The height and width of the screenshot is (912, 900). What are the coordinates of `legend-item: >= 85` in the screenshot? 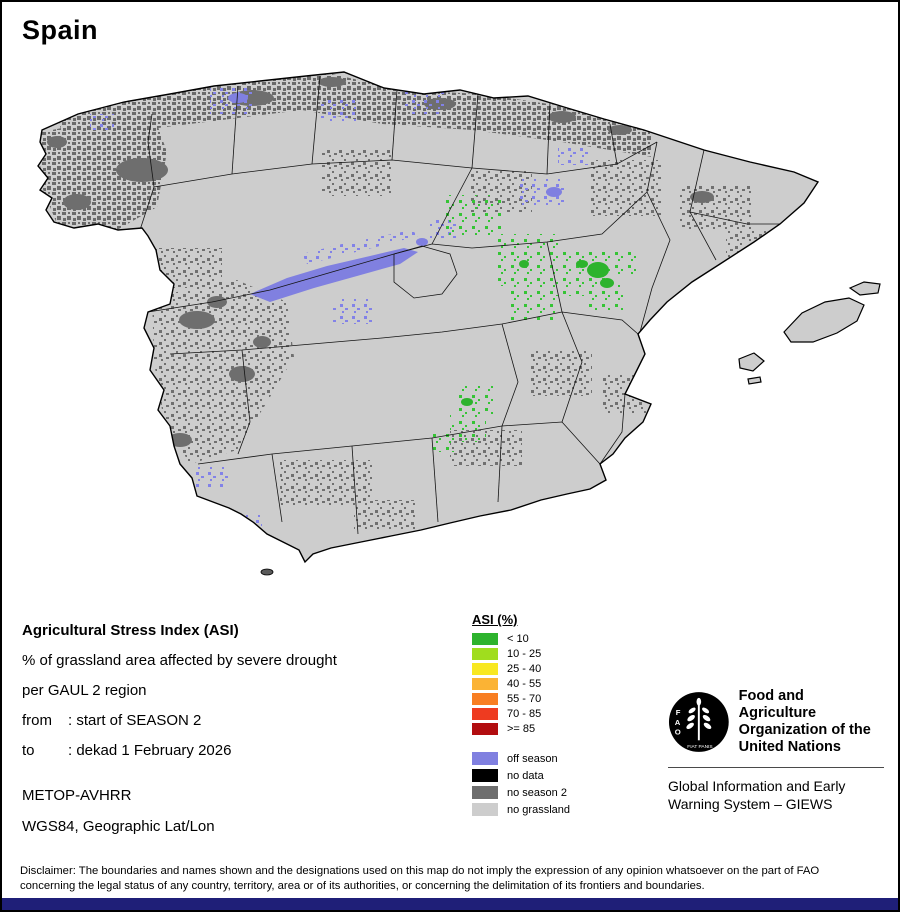 It's located at (521, 729).